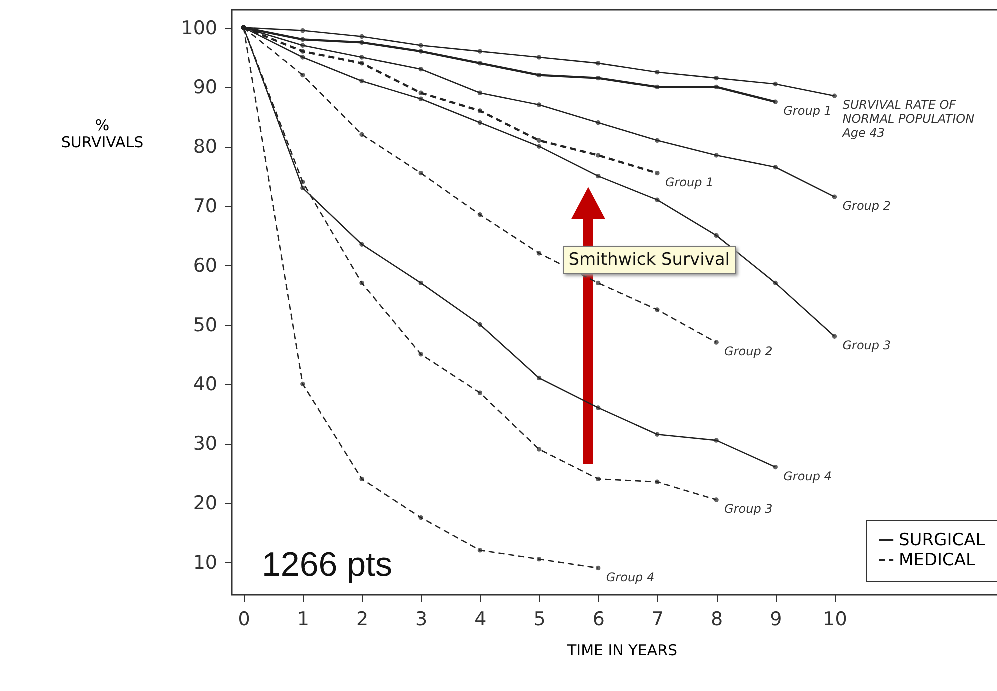 The width and height of the screenshot is (997, 691). What do you see at coordinates (362, 619) in the screenshot?
I see `x-tick-label: 2` at bounding box center [362, 619].